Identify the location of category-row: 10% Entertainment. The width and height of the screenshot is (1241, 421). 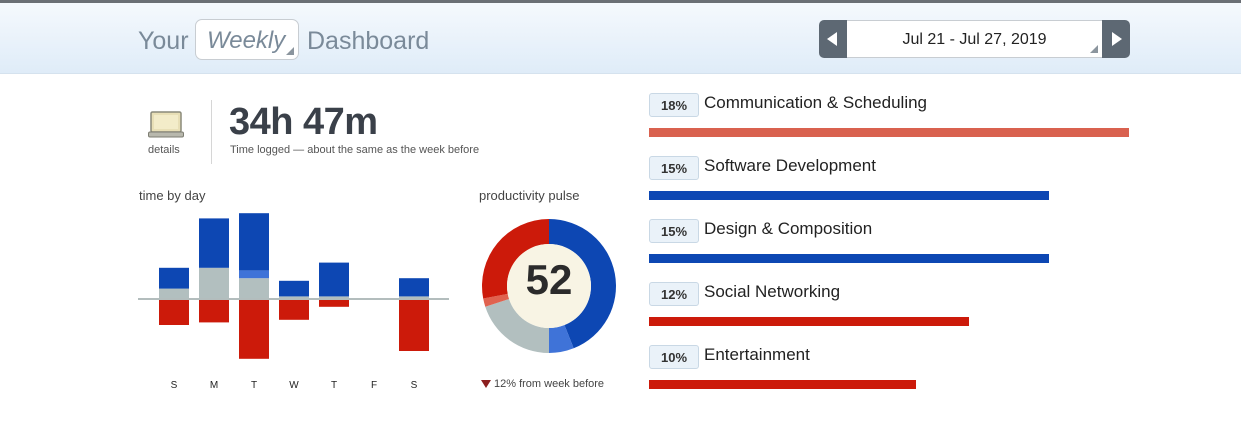
(890, 370).